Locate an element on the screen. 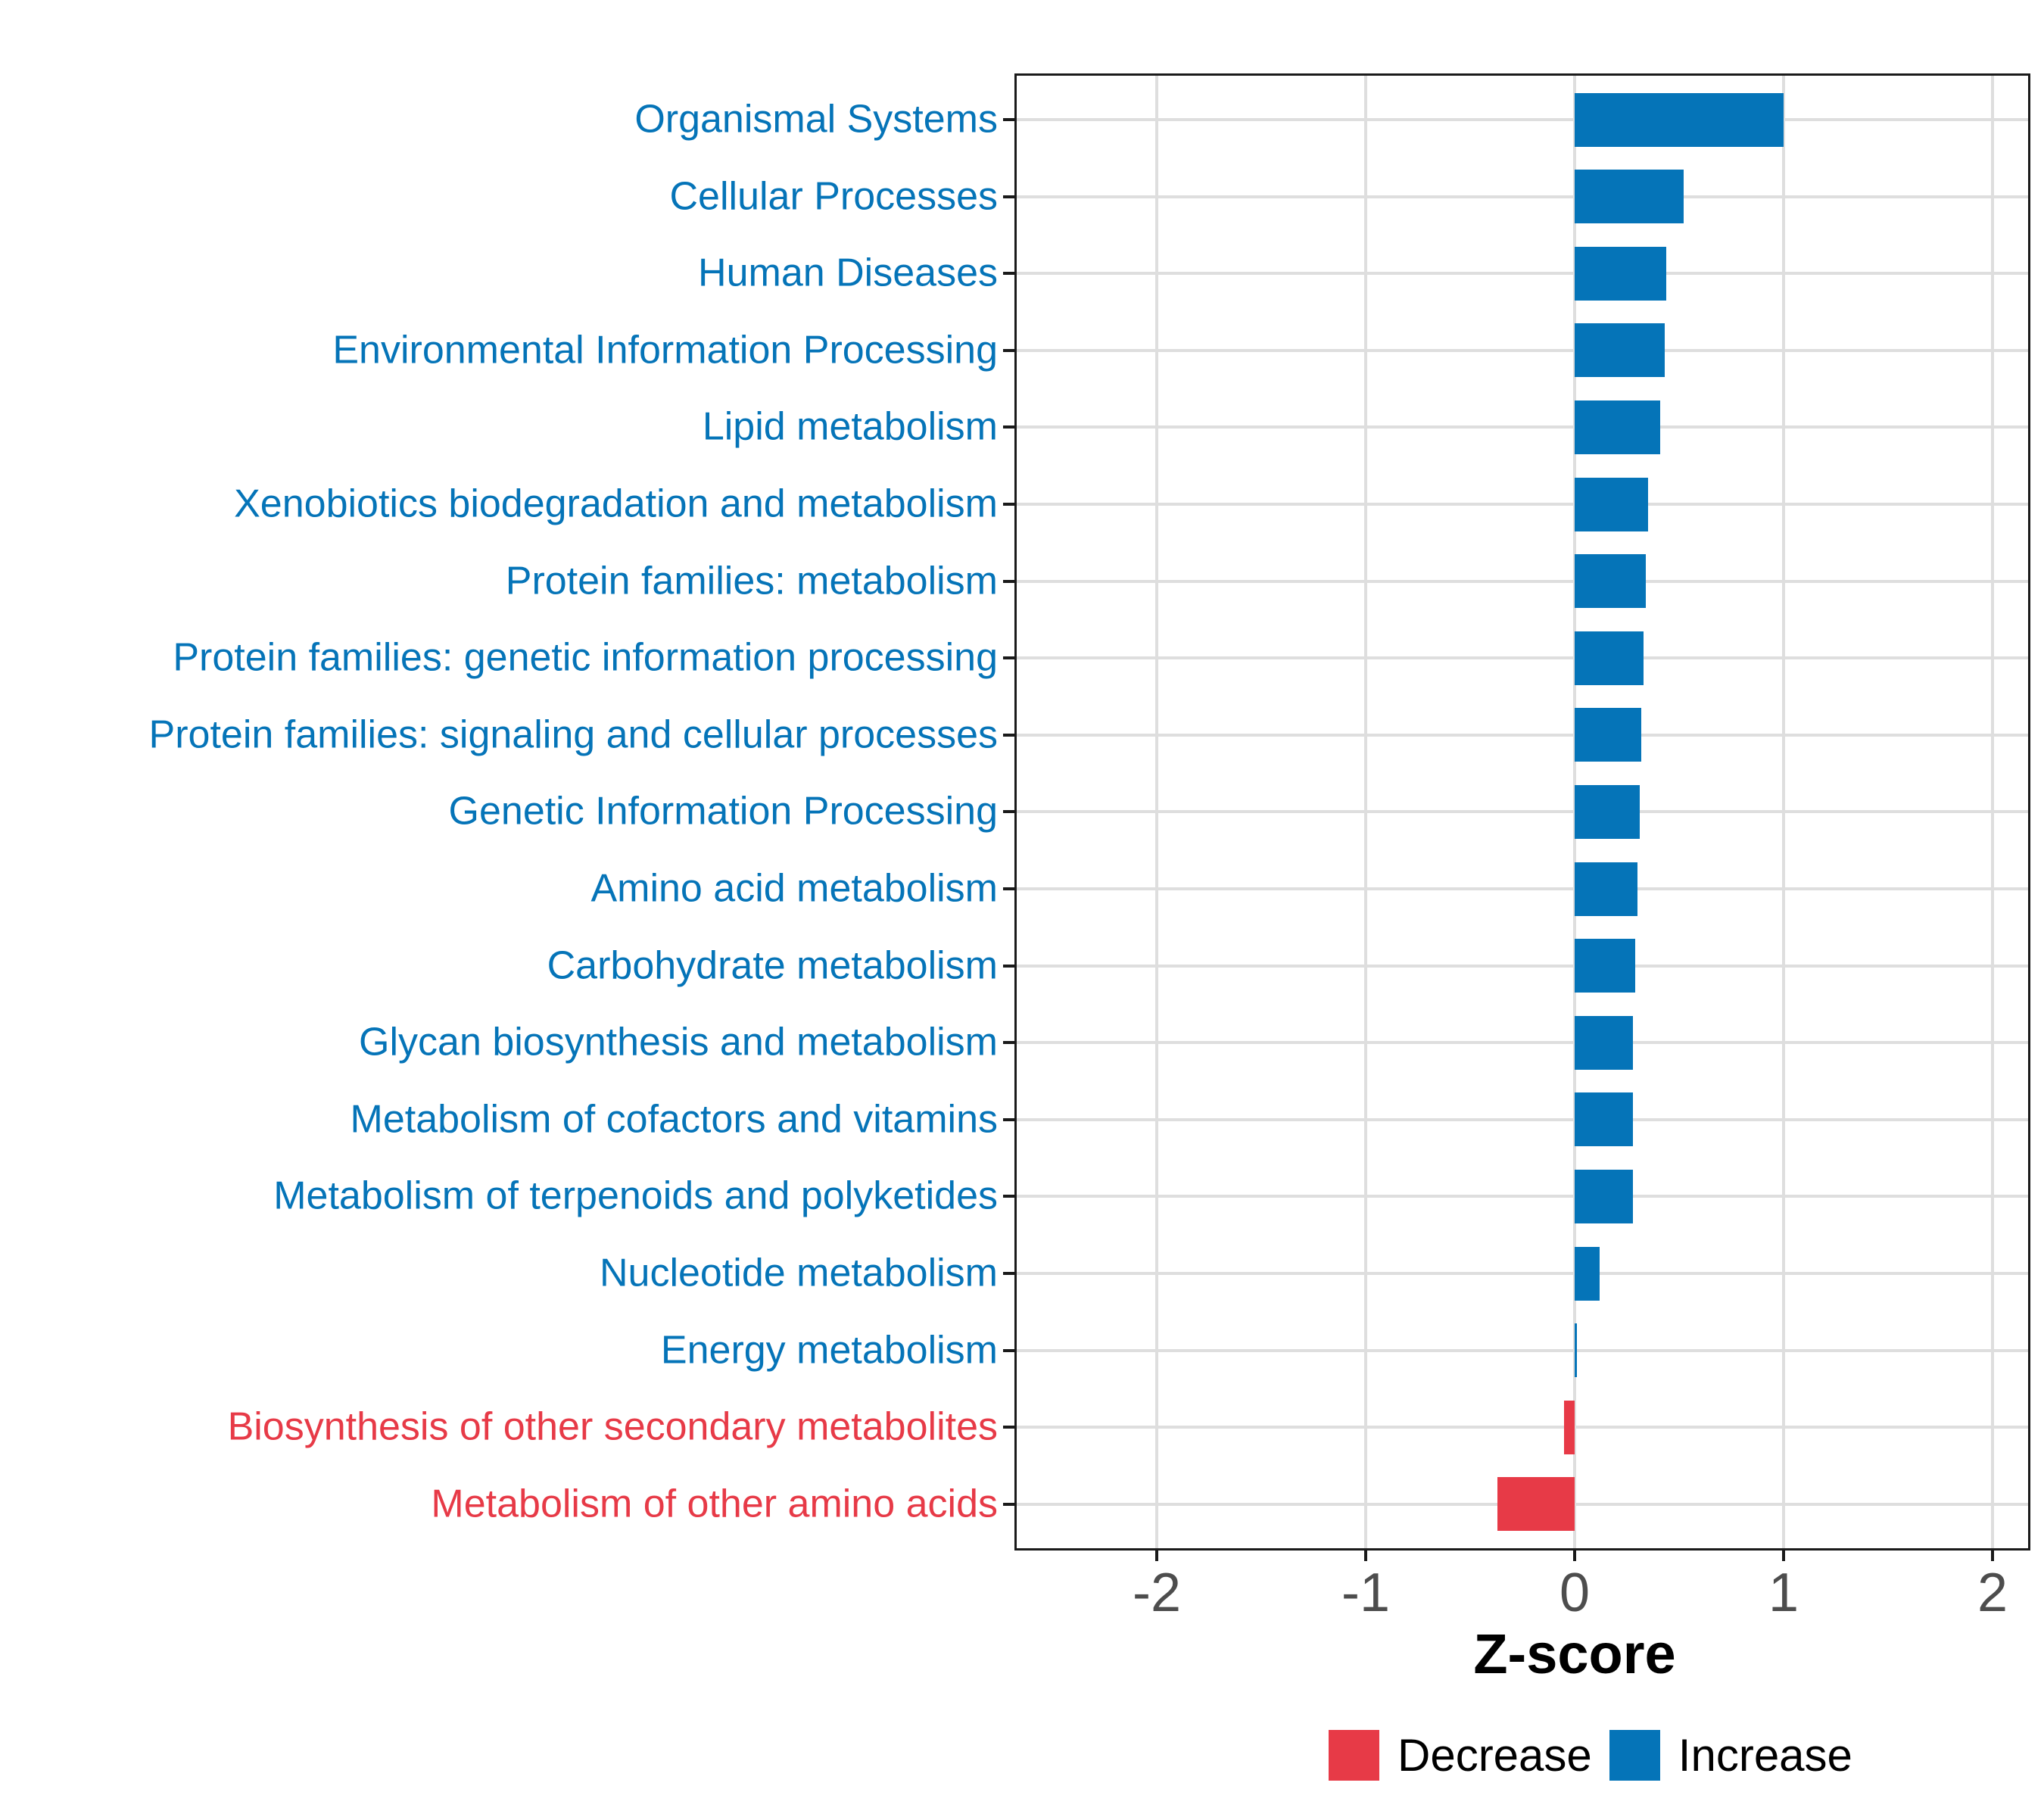  legend-label-decrease: Decrease is located at coordinates (1494, 1755).